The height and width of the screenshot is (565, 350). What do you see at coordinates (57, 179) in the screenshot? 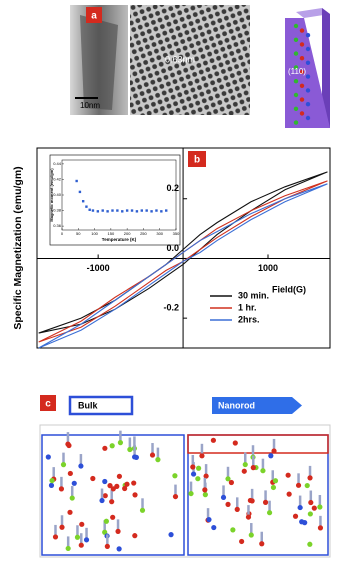
I see `y-tick-label: 0.42` at bounding box center [57, 179].